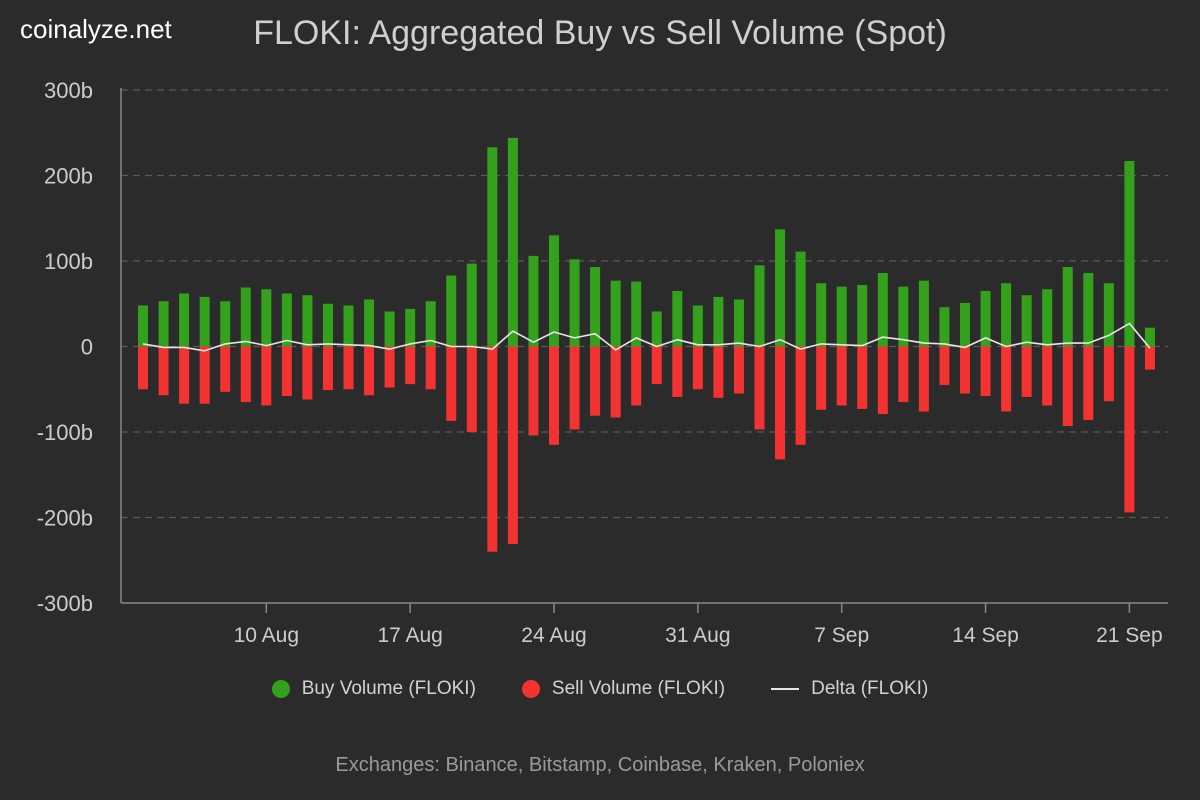  I want to click on legend-item-sell: Sell Volume (FLOKI), so click(623, 689).